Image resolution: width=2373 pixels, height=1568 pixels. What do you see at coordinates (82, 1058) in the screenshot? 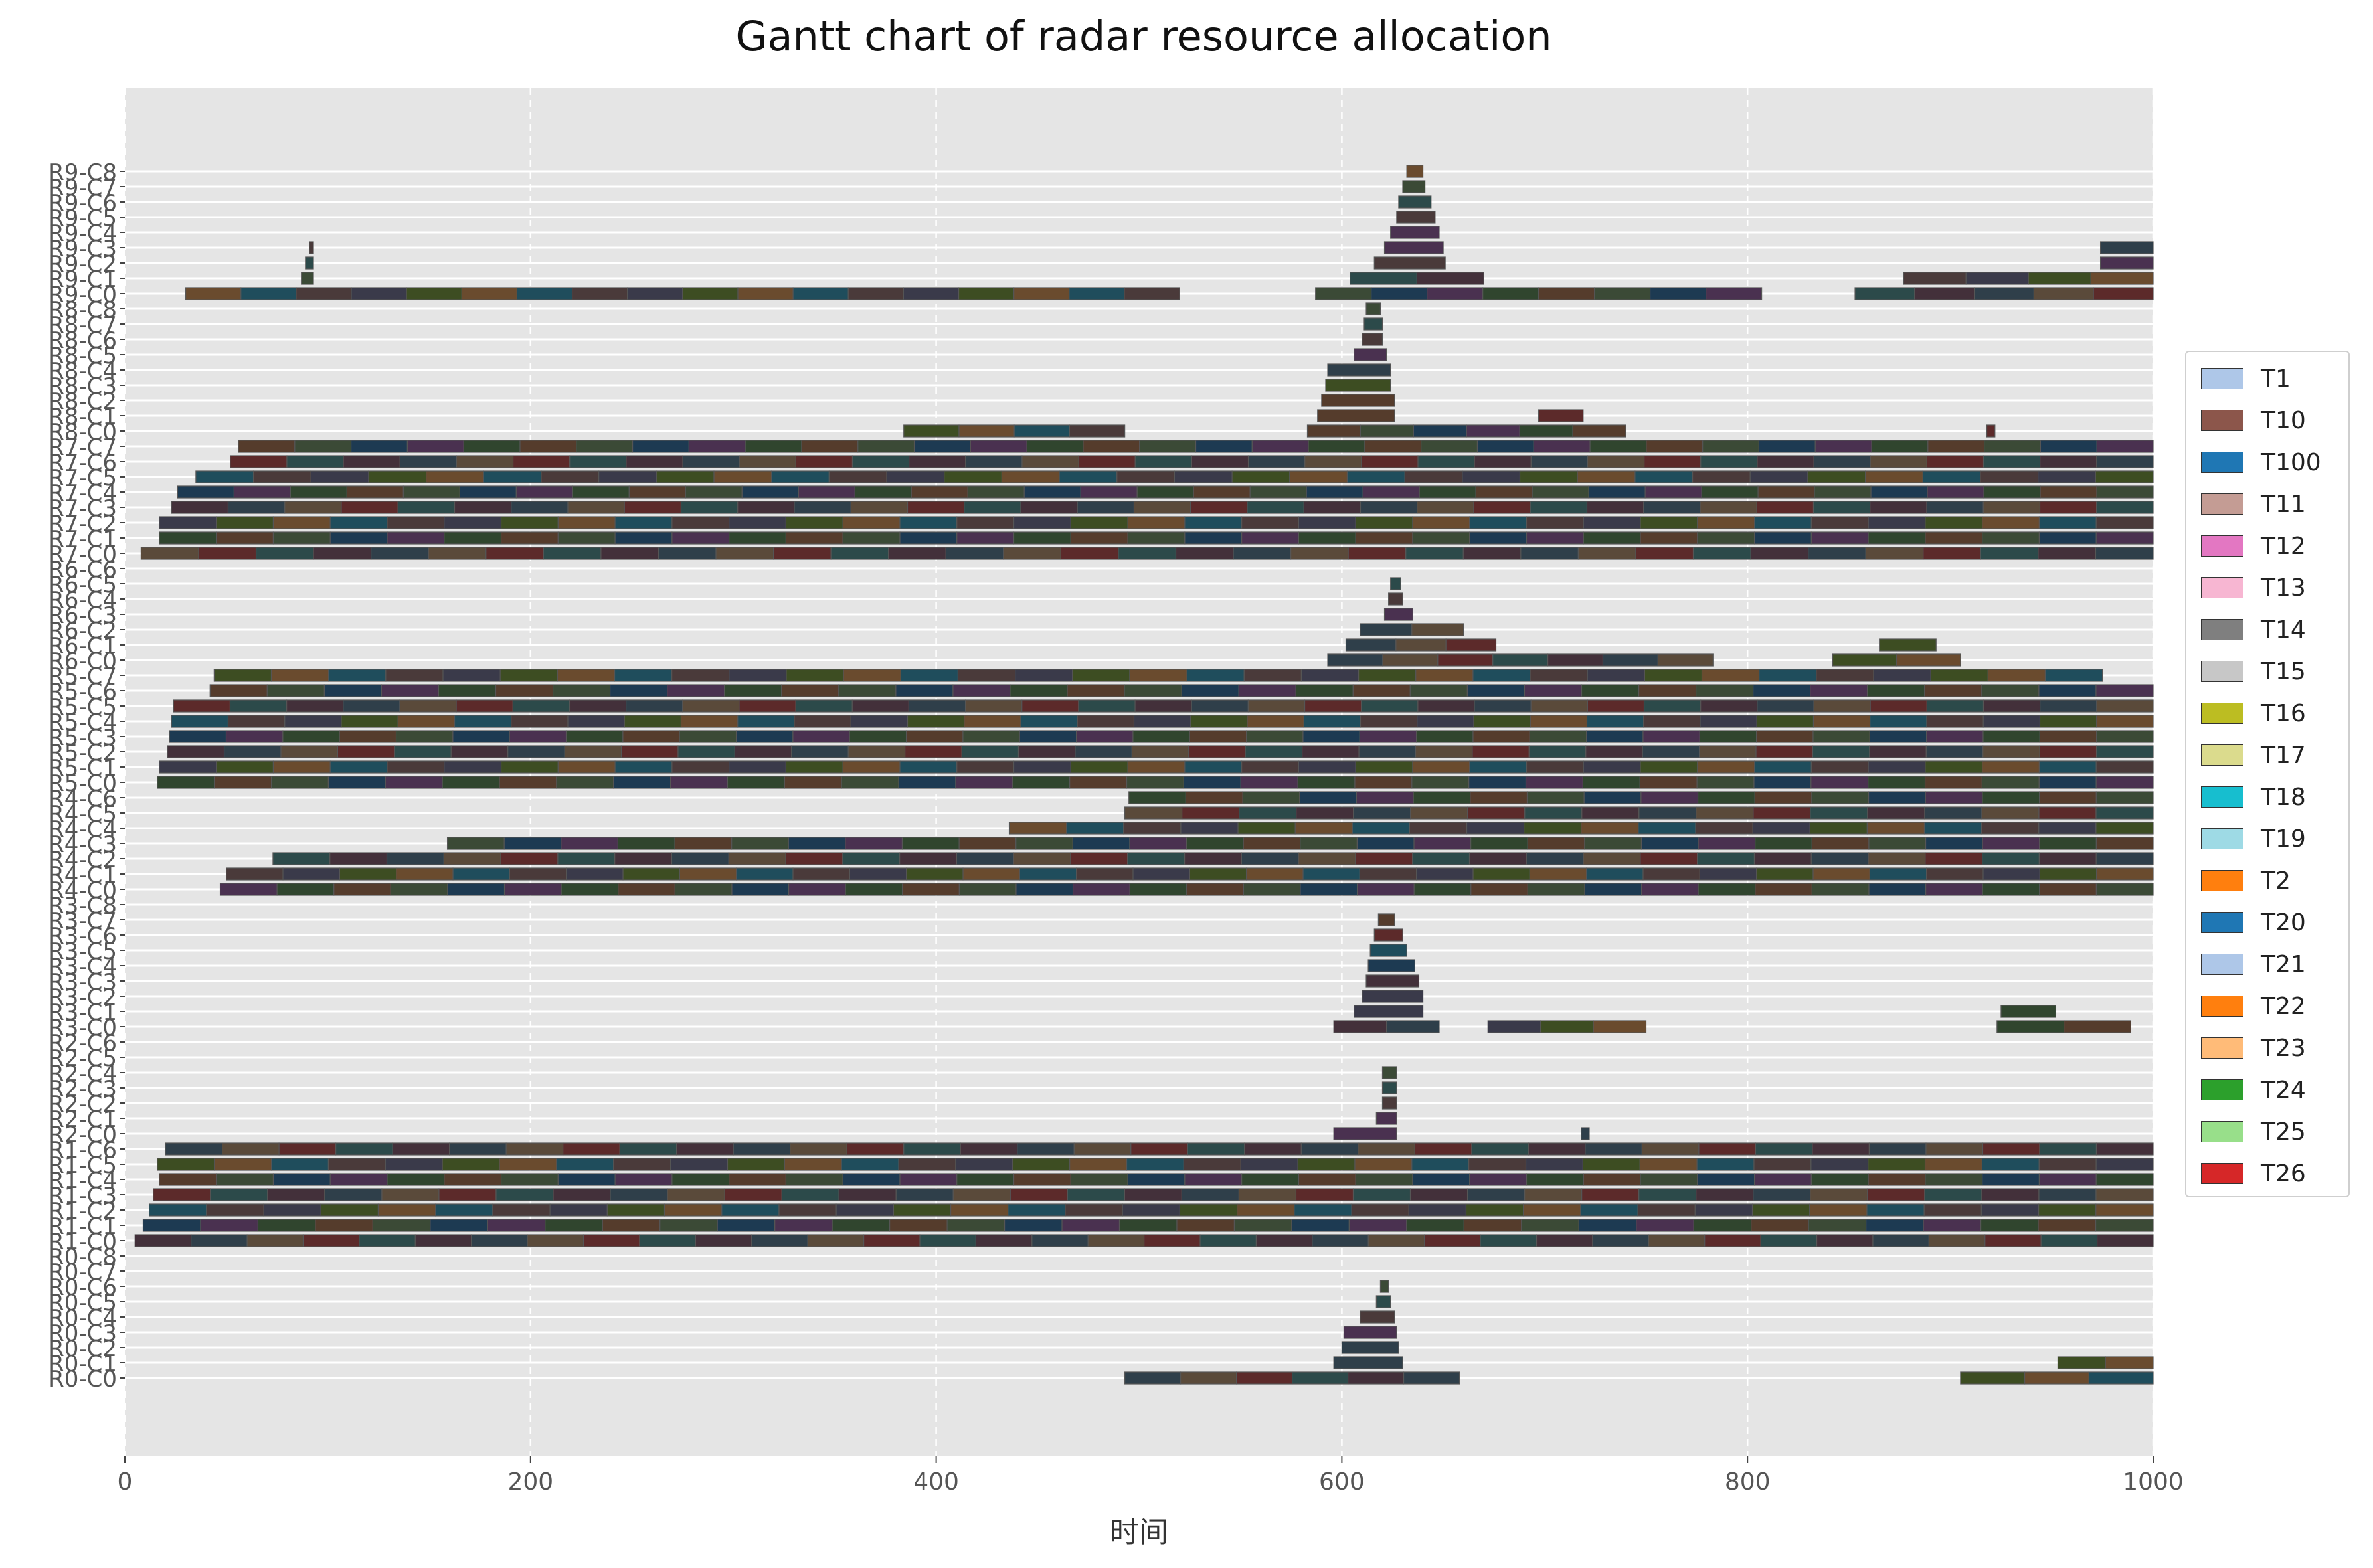
I see `y-tick-label: R2-C5` at bounding box center [82, 1058].